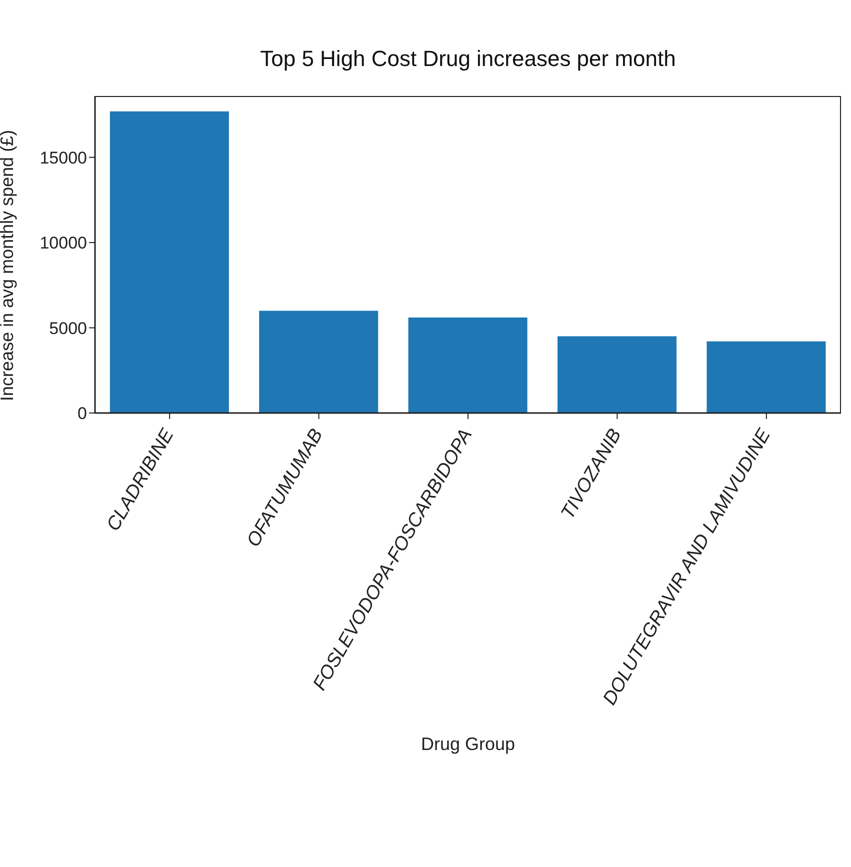 The height and width of the screenshot is (867, 851). Describe the element at coordinates (63, 158) in the screenshot. I see `y-tick-label: 15000` at that location.